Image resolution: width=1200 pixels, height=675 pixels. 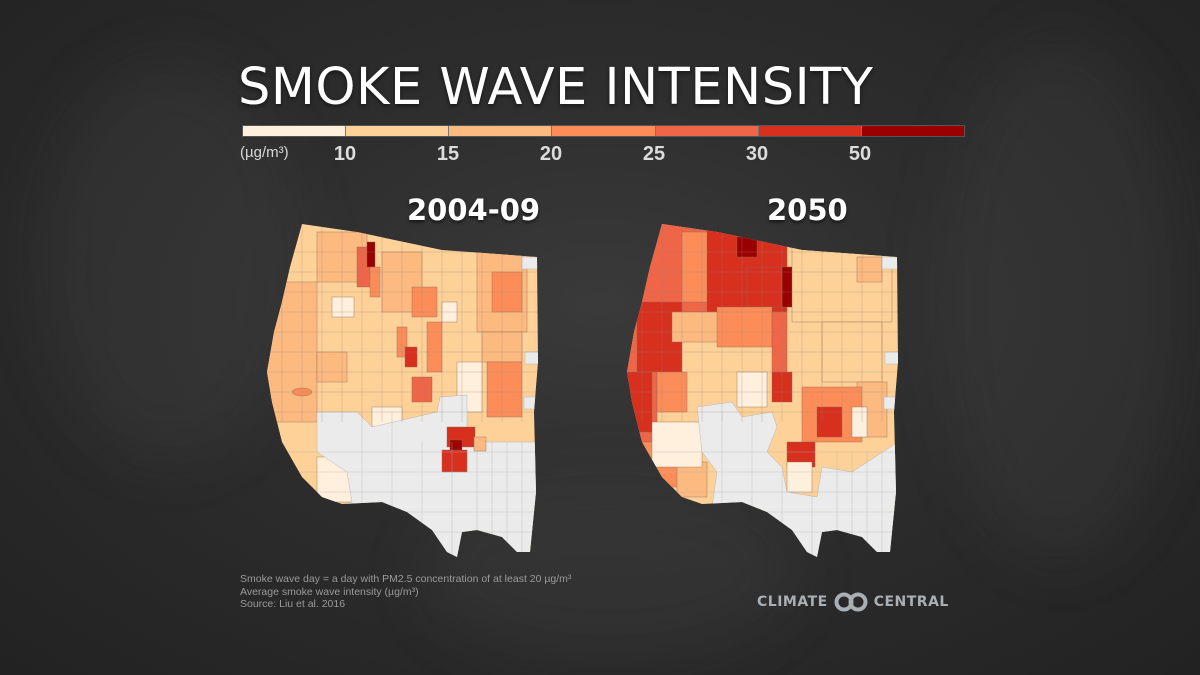 What do you see at coordinates (807, 210) in the screenshot?
I see `map-label-2050: 2050` at bounding box center [807, 210].